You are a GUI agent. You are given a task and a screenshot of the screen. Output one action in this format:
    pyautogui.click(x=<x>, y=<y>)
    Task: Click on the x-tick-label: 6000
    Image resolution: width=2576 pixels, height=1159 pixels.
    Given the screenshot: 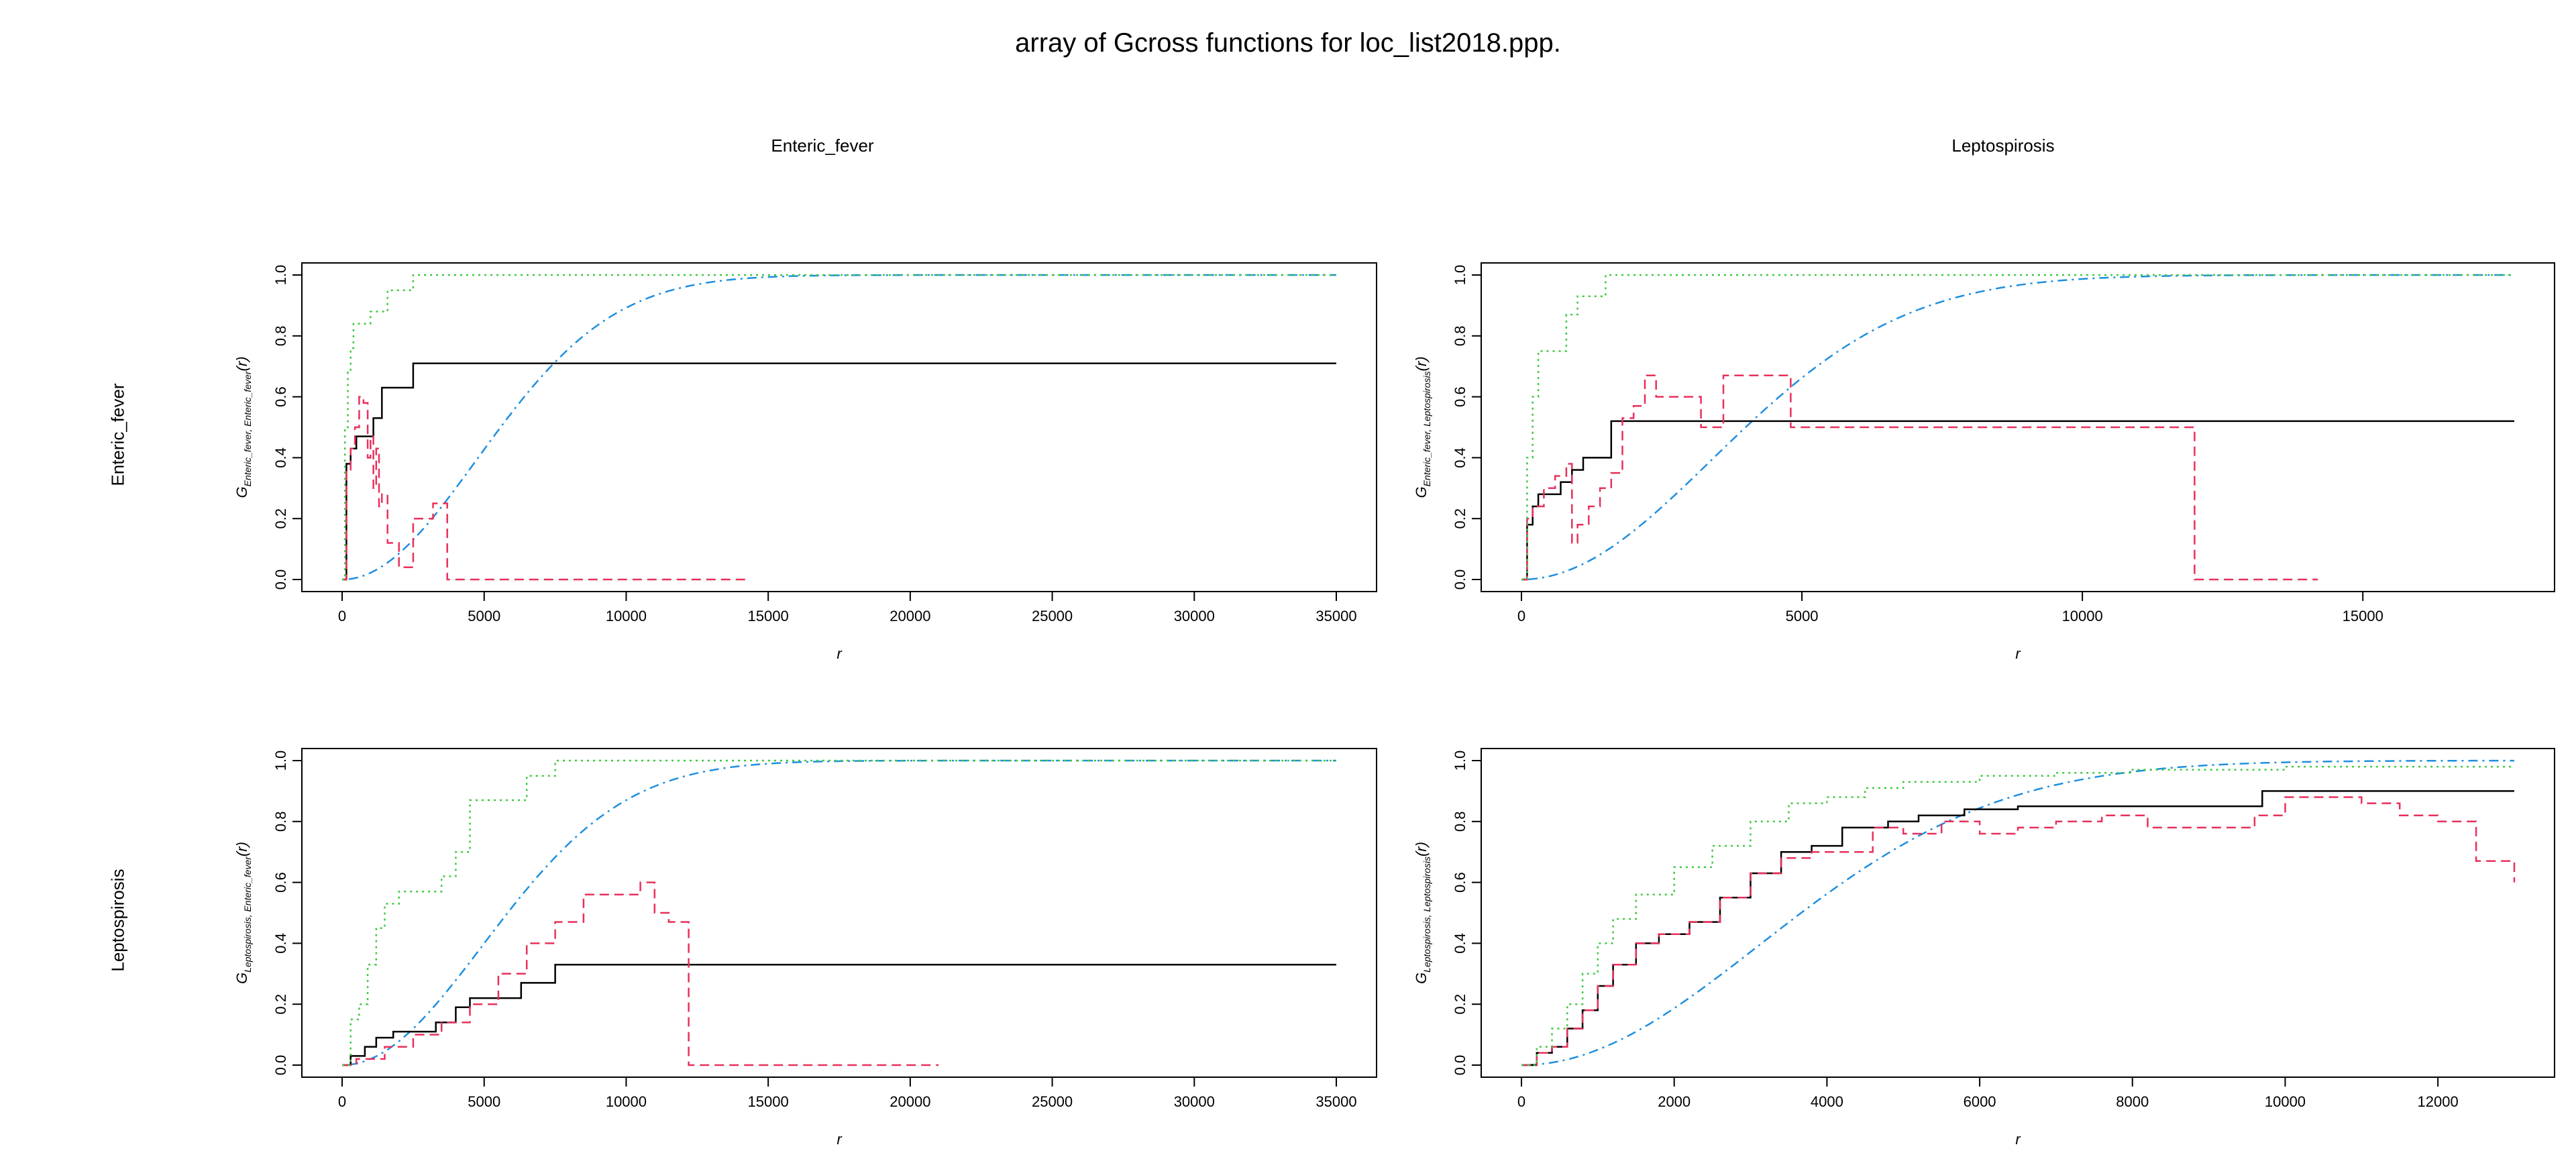 What is the action you would take?
    pyautogui.click(x=1980, y=1101)
    